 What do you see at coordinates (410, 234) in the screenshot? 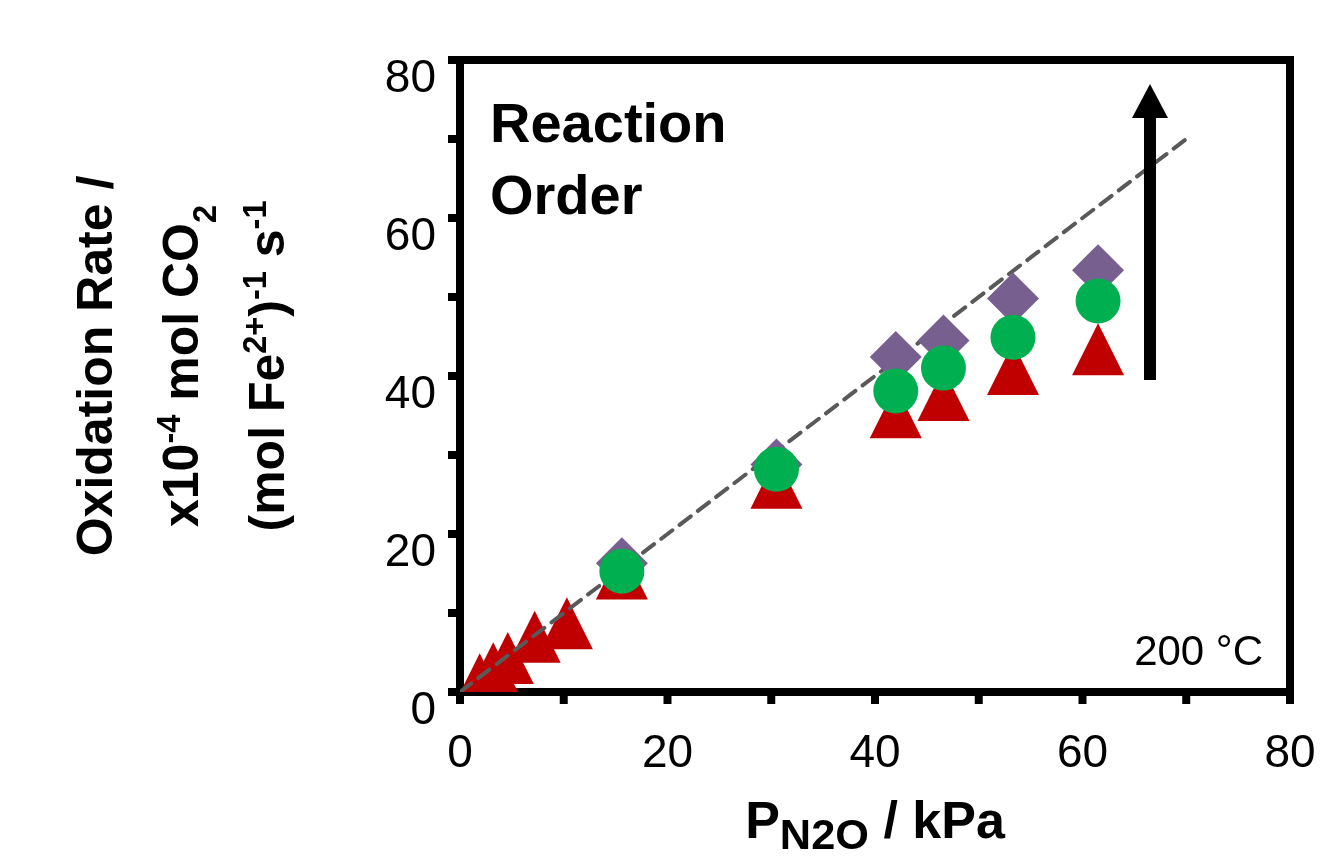
I see `y-tick-label: 60` at bounding box center [410, 234].